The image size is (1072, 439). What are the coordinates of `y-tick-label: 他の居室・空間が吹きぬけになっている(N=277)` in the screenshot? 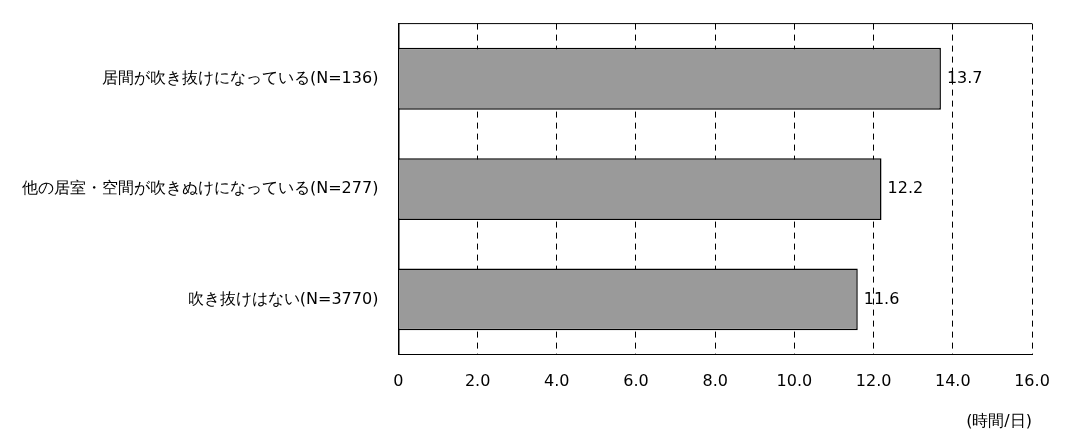 It's located at (200, 188).